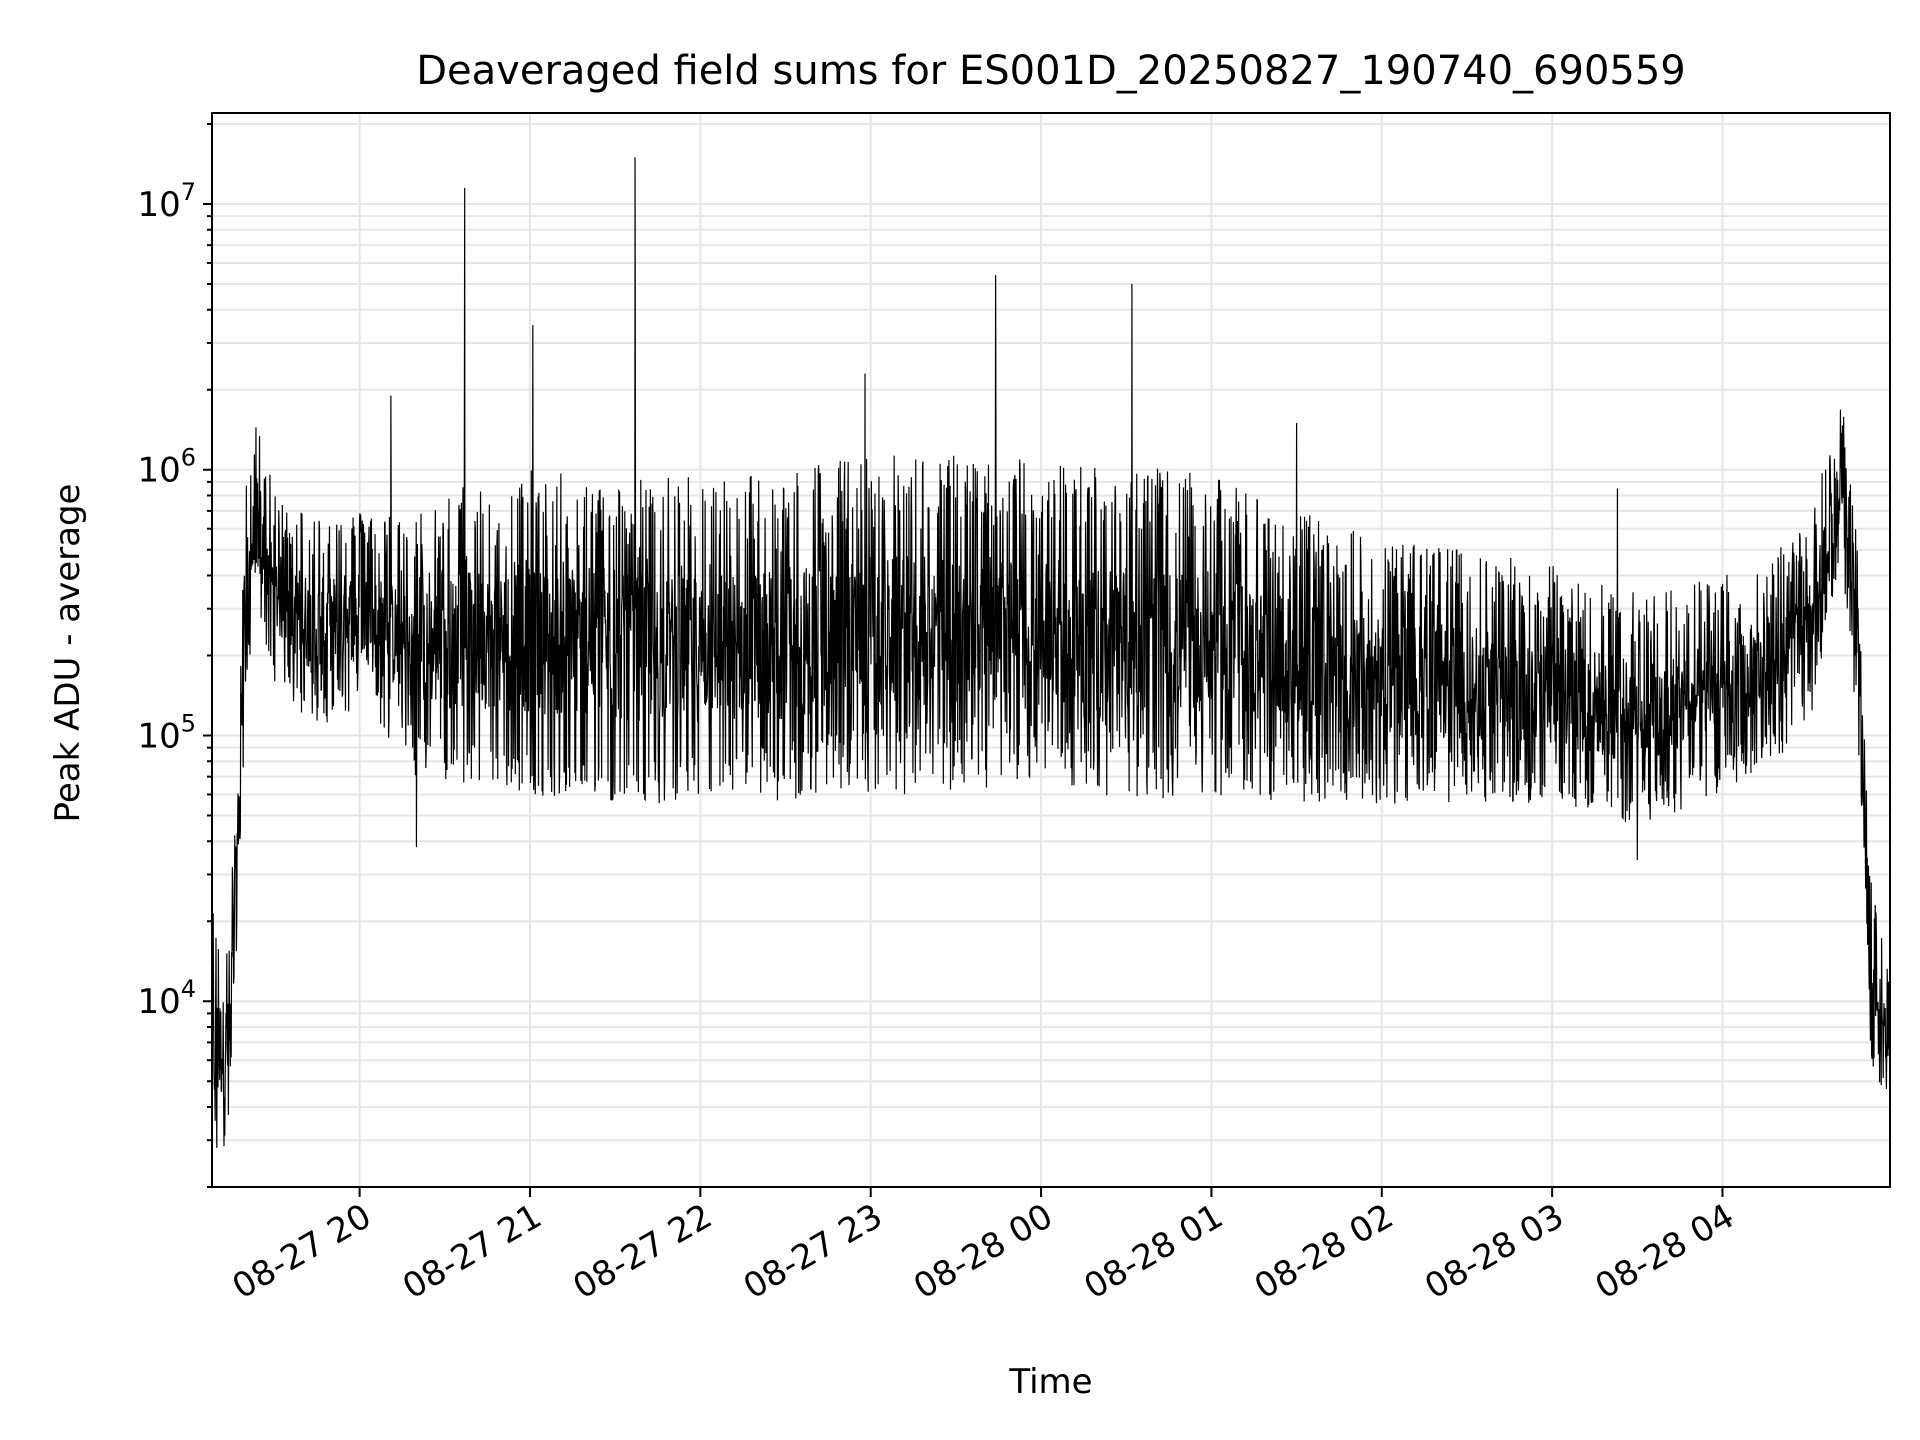 The image size is (1920, 1440). What do you see at coordinates (1050, 1382) in the screenshot?
I see `x-axis-label: Time` at bounding box center [1050, 1382].